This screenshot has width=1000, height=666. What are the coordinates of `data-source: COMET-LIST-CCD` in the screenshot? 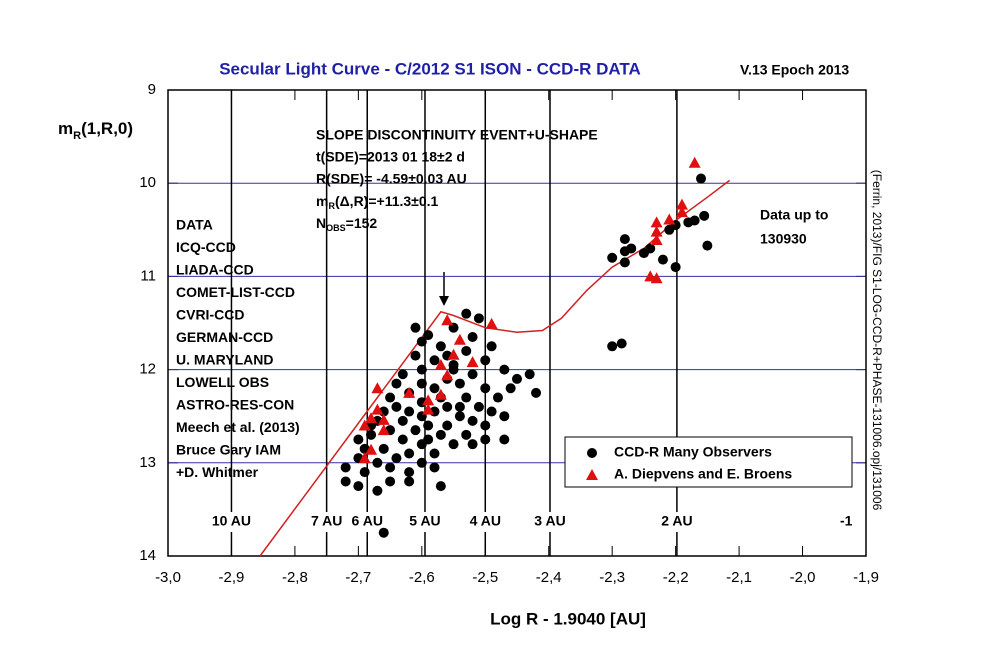 It's located at (235, 292).